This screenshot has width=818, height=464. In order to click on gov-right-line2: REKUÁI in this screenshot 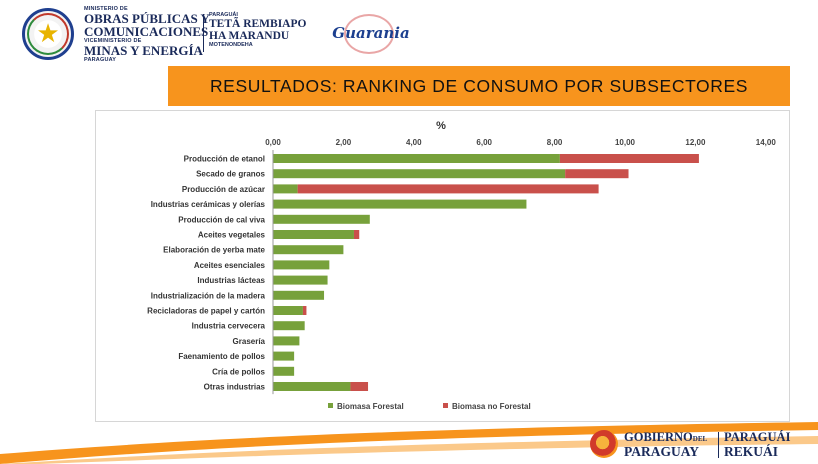, I will do `click(751, 451)`.